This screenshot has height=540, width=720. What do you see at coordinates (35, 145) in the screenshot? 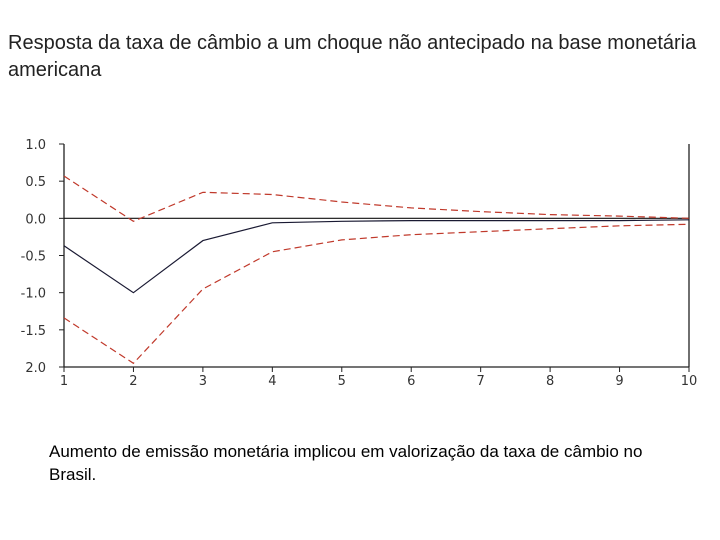
I see `y-tick-label: 1.0` at bounding box center [35, 145].